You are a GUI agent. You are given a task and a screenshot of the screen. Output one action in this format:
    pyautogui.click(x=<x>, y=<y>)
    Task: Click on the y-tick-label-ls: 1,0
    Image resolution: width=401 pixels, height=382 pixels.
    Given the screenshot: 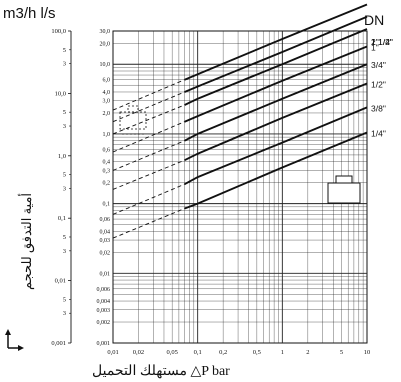 What is the action you would take?
    pyautogui.click(x=107, y=135)
    